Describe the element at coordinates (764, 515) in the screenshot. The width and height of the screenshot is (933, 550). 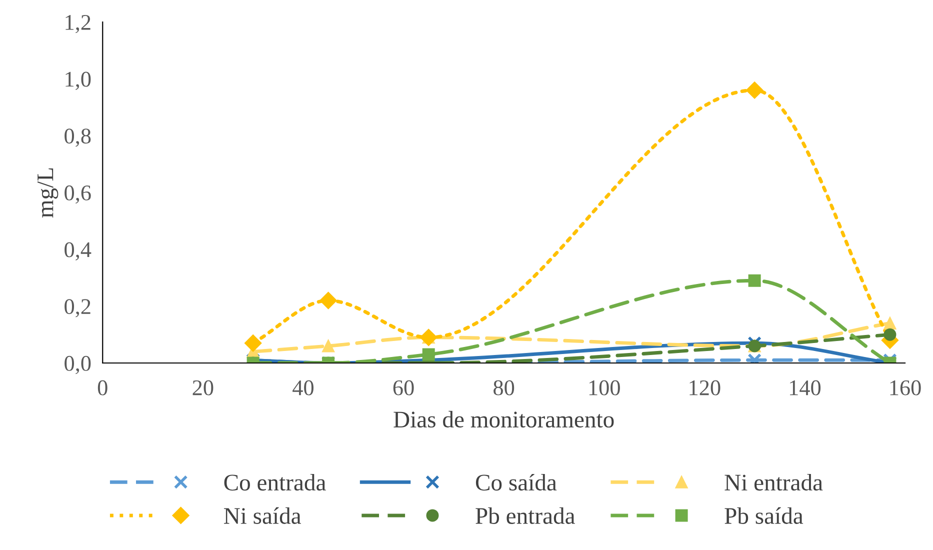
I see `legend-label: Pb saída` at that location.